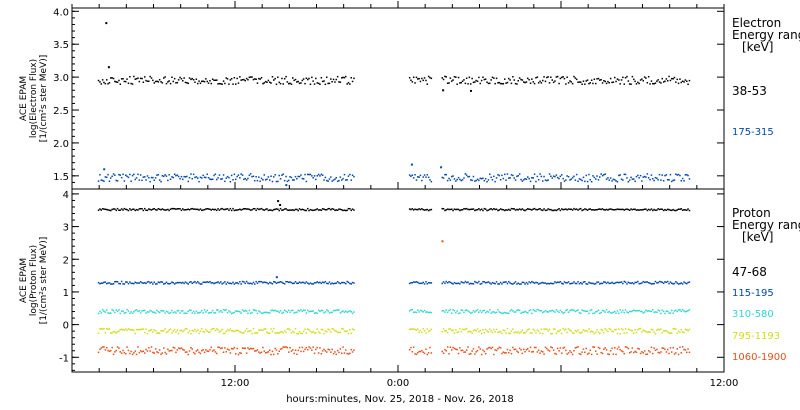 This screenshot has width=800, height=410. Describe the element at coordinates (61, 111) in the screenshot. I see `y-tick-label: 2.5` at that location.